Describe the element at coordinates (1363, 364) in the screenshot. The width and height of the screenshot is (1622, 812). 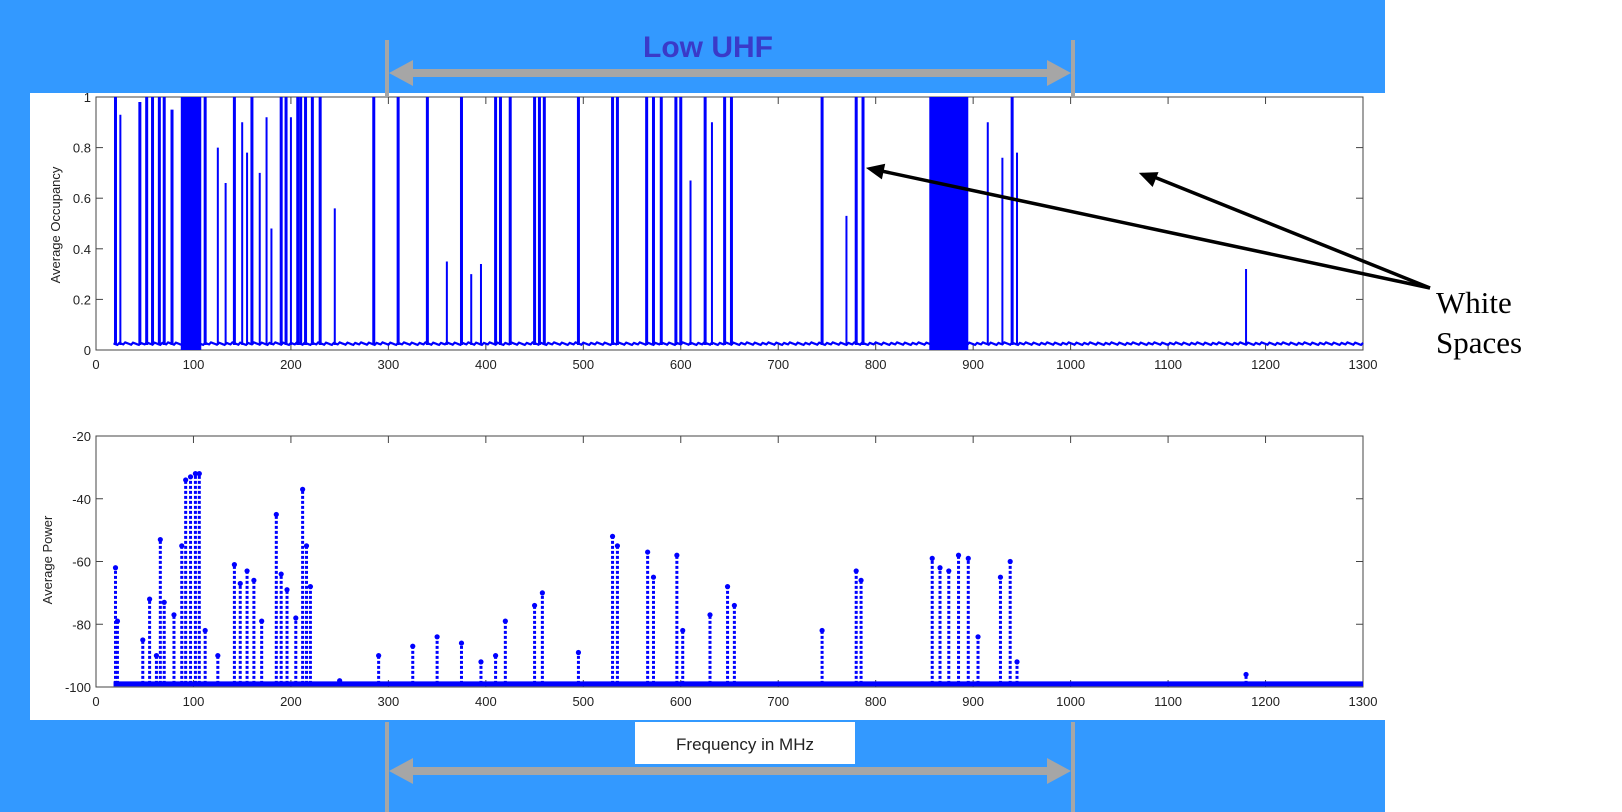
I see `upper-x-tick-label: 1300` at that location.